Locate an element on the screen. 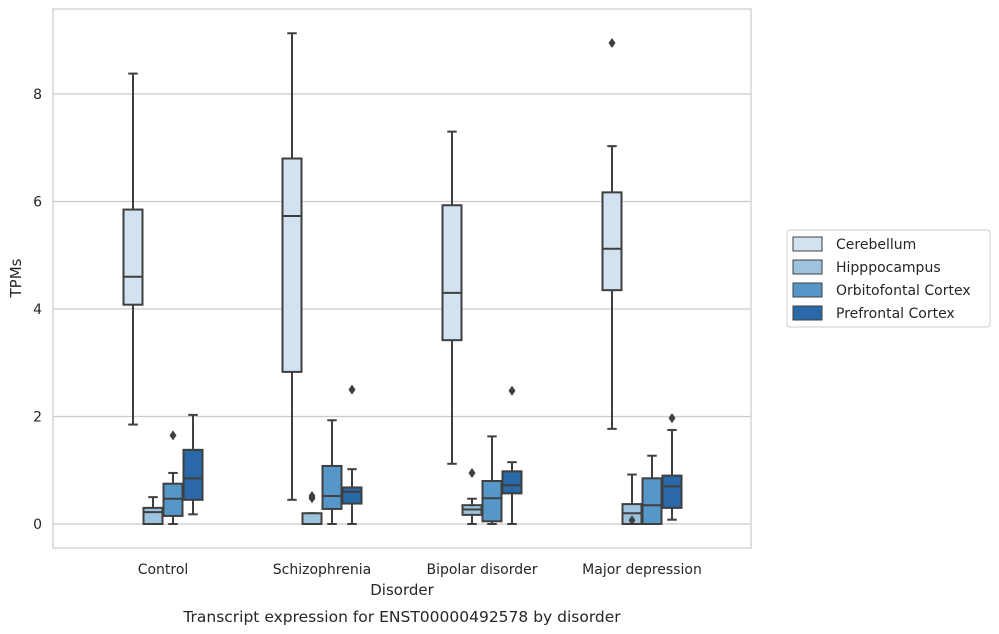 The image size is (999, 634). x-tick-label: Schizophrenia is located at coordinates (322, 570).